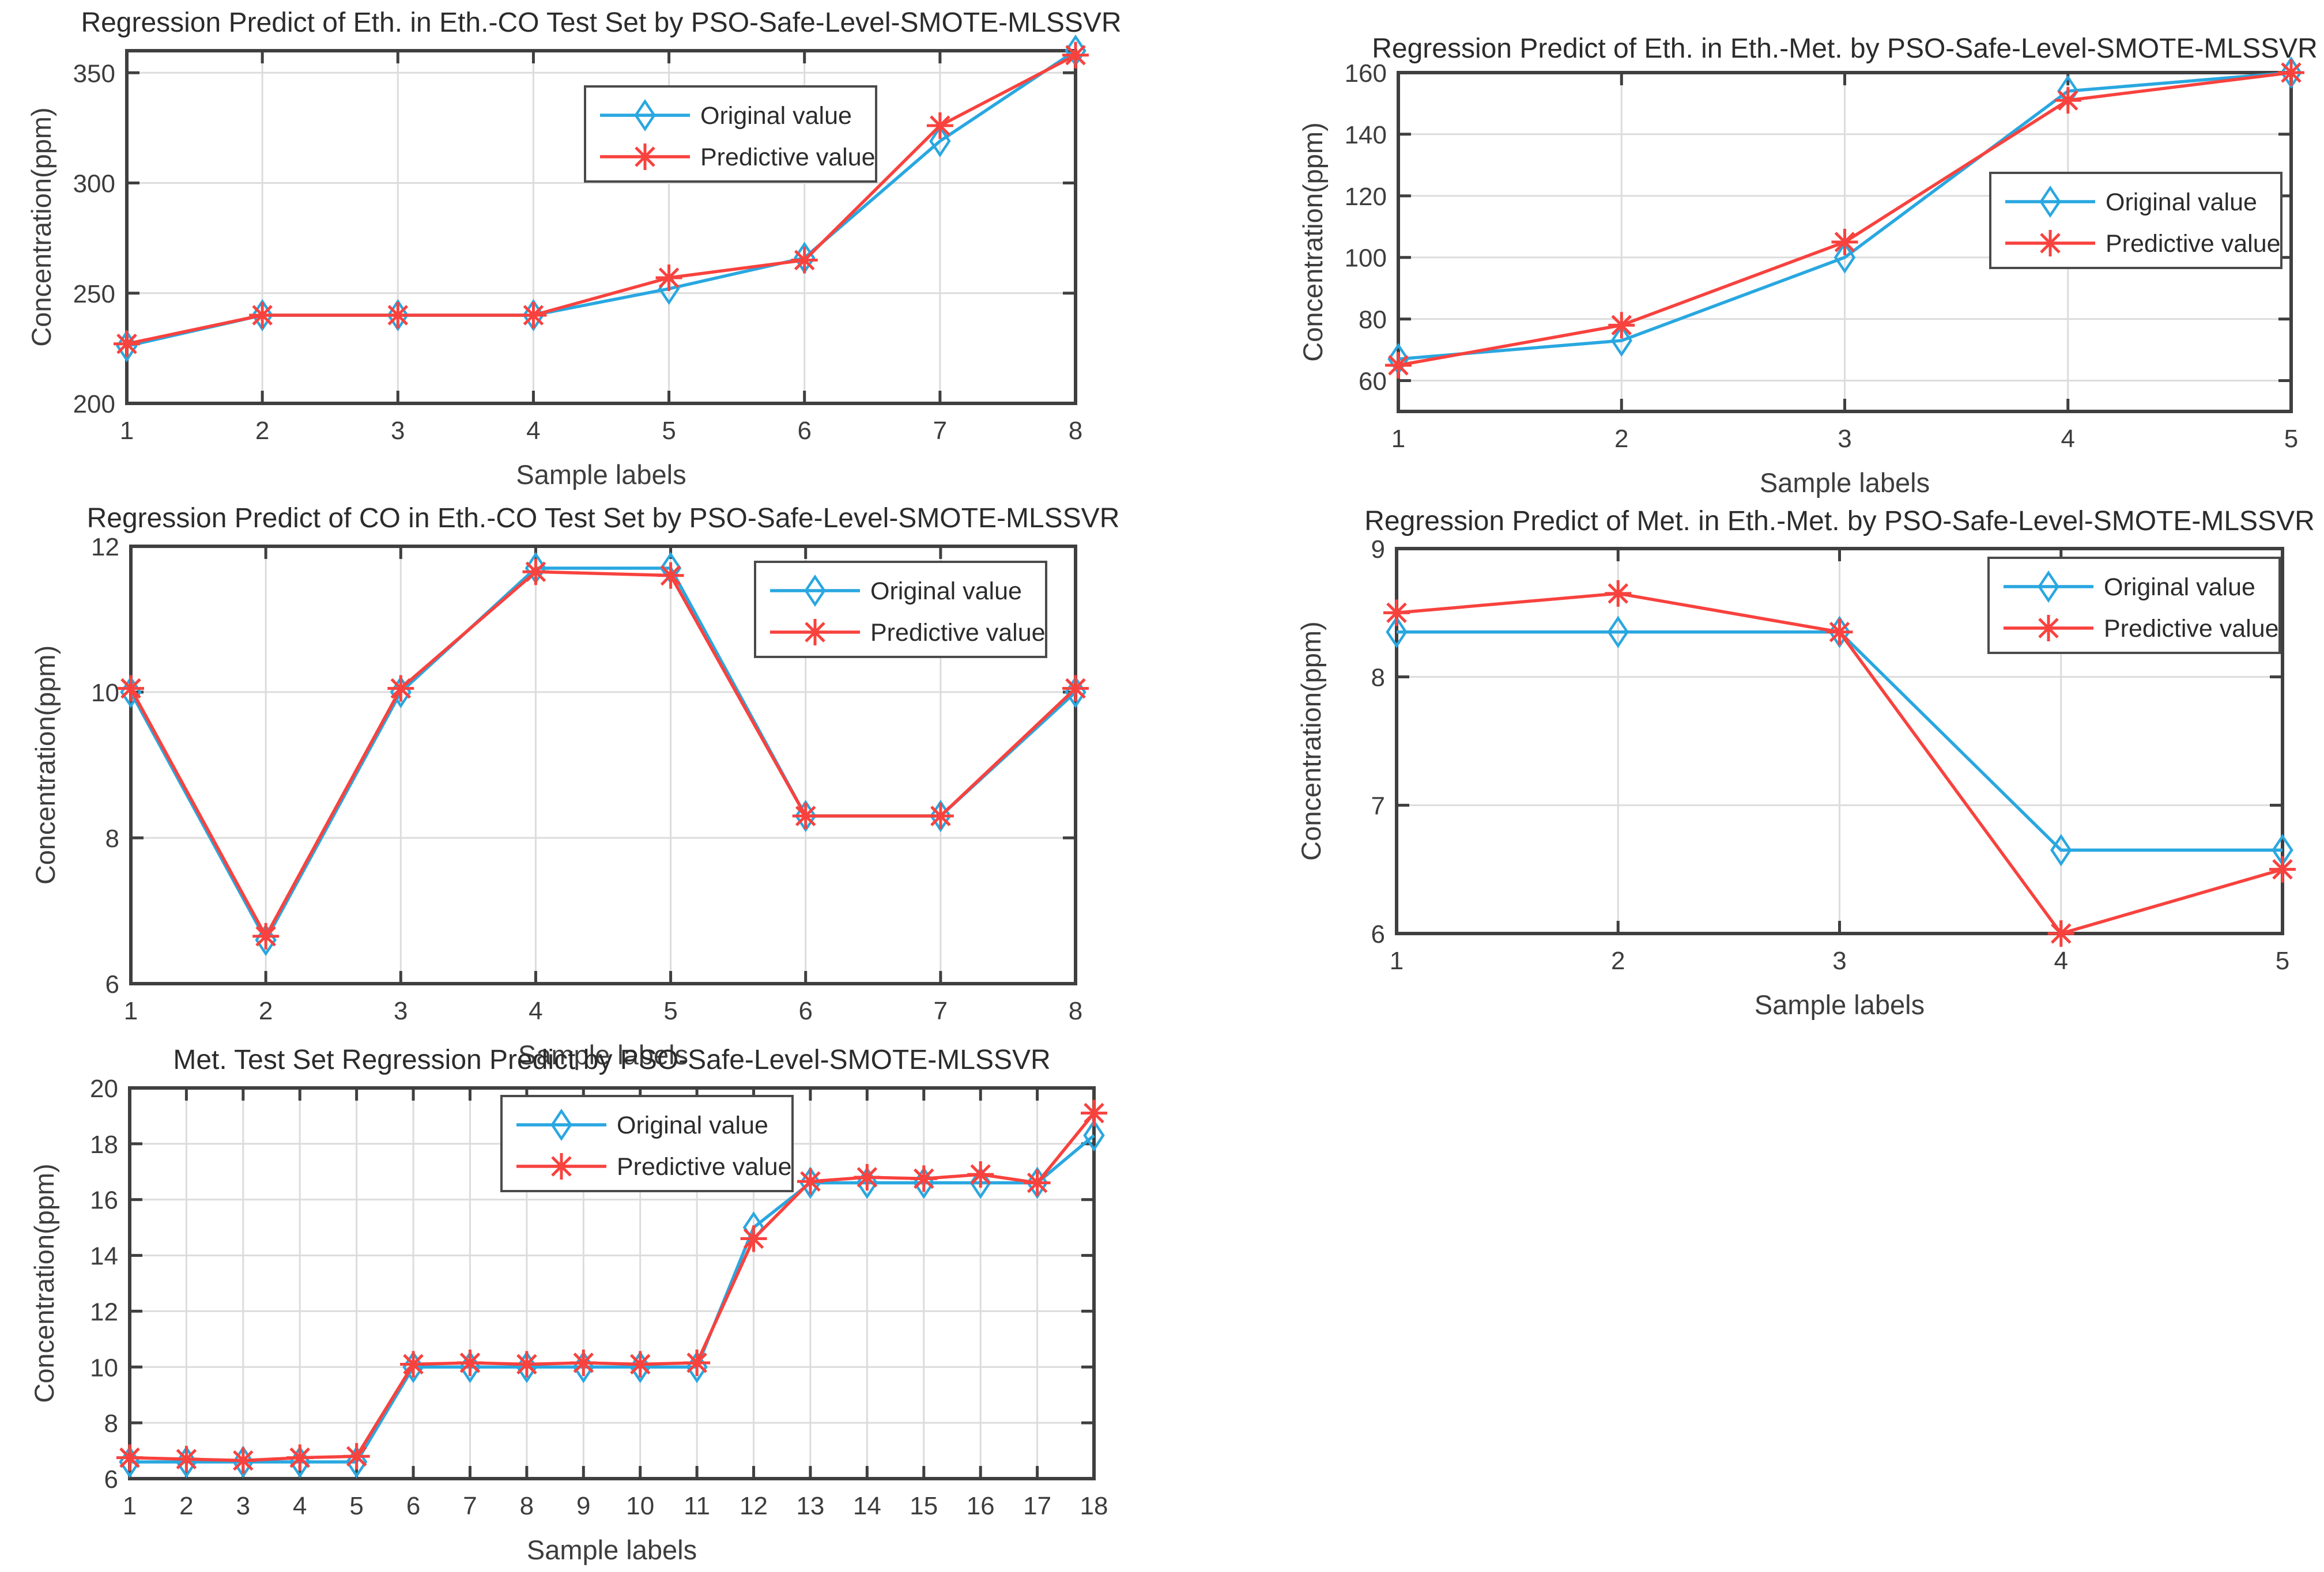 Image resolution: width=2324 pixels, height=1572 pixels. What do you see at coordinates (810, 1506) in the screenshot?
I see `x-tick-label: 13` at bounding box center [810, 1506].